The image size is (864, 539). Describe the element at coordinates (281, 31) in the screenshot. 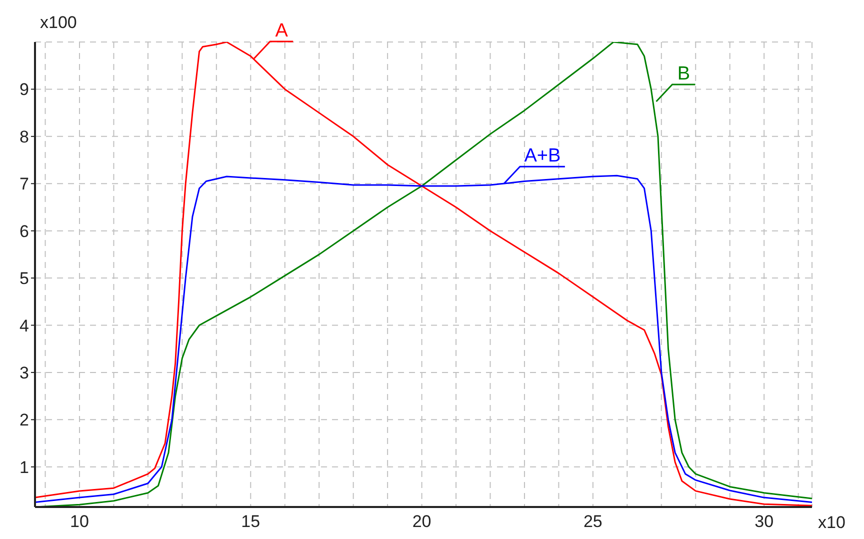

I see `annotation: A` at that location.